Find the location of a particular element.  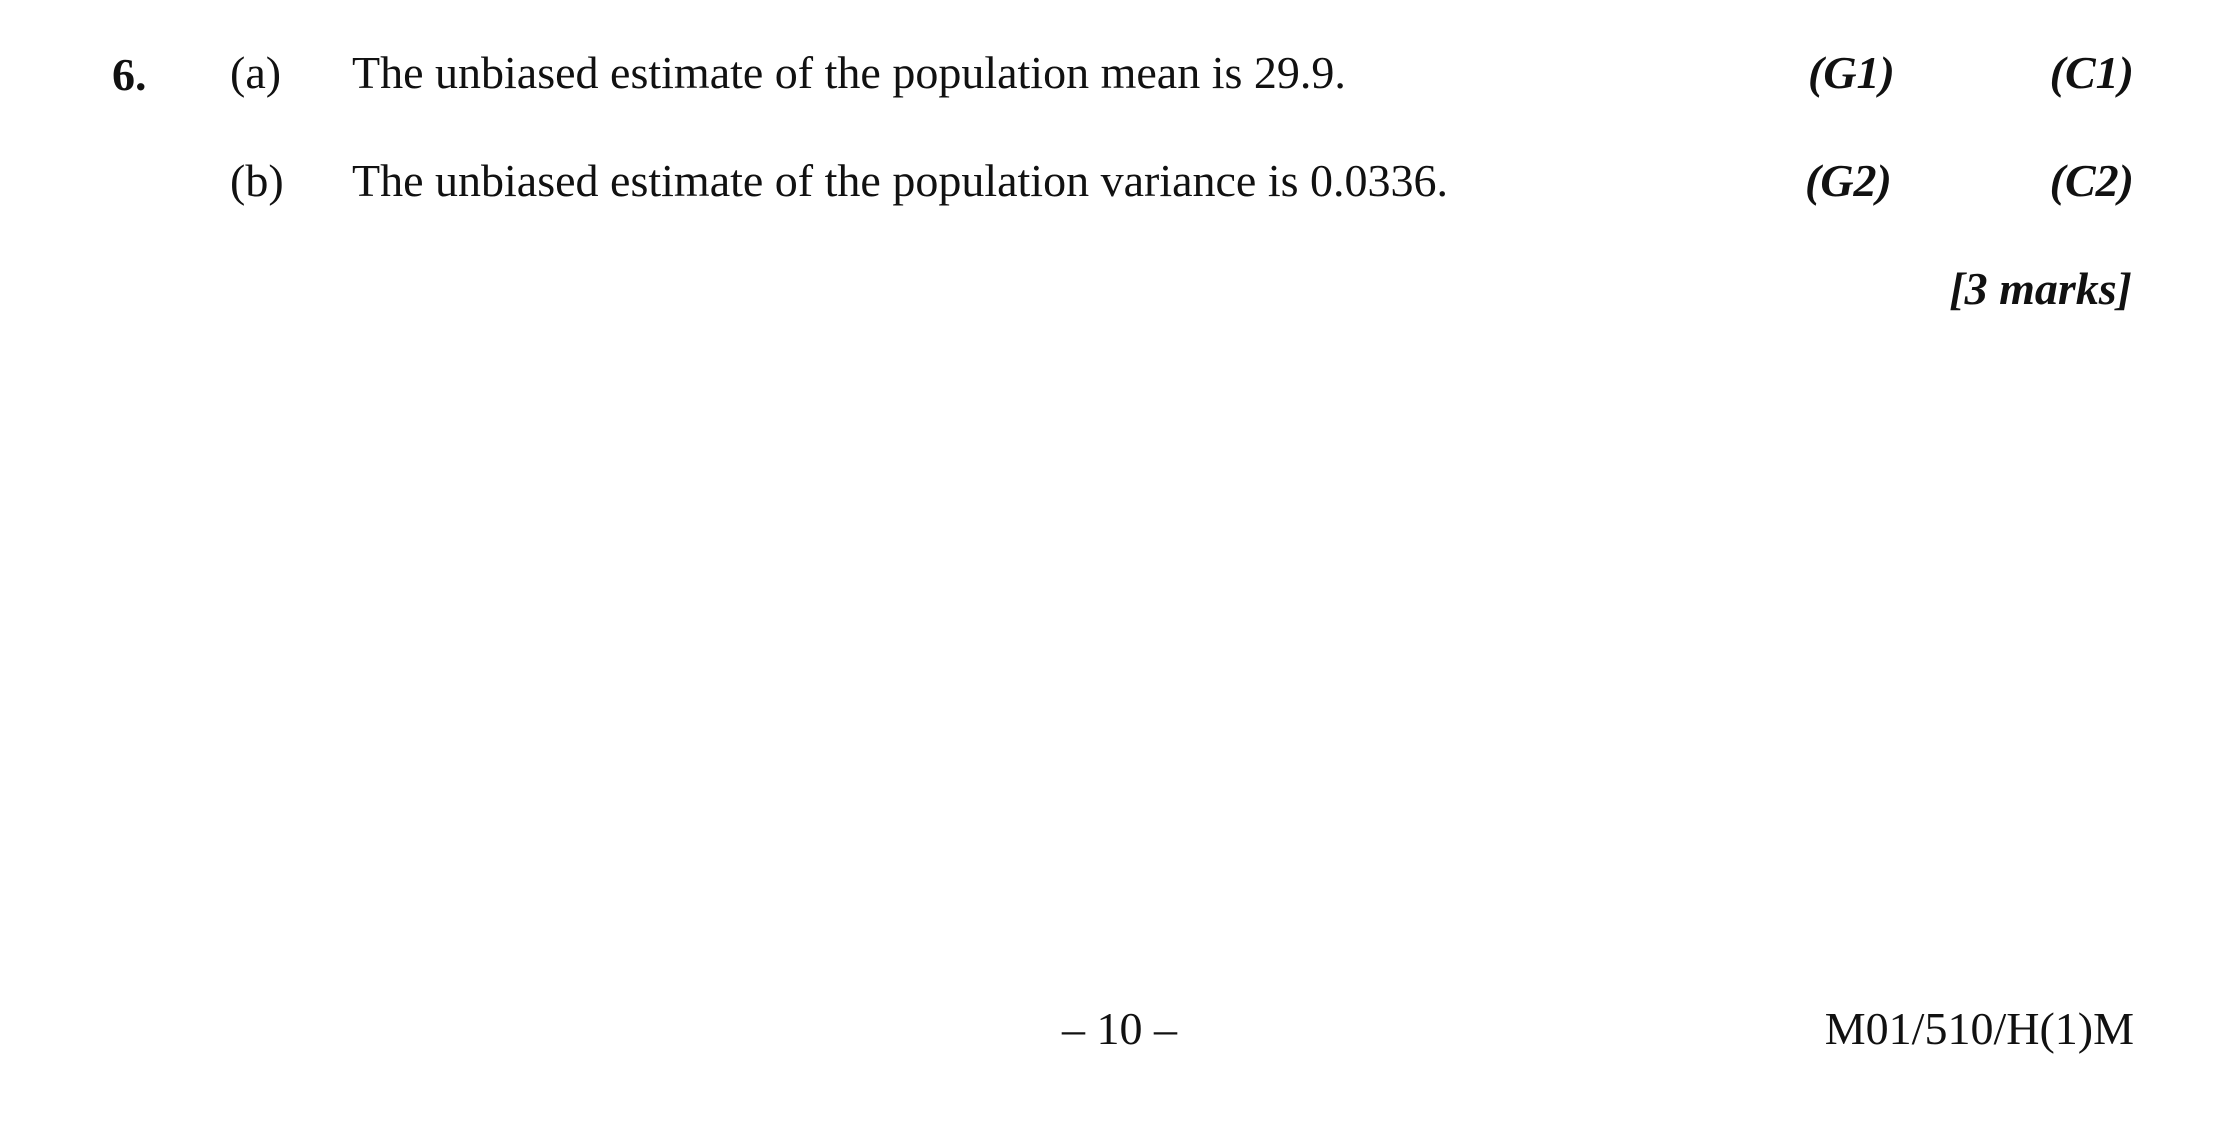

part-a-label: (a) is located at coordinates (256, 72).